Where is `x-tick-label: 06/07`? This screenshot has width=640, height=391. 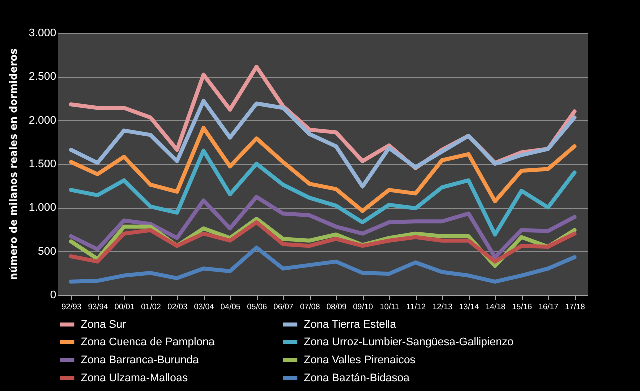 x-tick-label: 06/07 is located at coordinates (284, 307).